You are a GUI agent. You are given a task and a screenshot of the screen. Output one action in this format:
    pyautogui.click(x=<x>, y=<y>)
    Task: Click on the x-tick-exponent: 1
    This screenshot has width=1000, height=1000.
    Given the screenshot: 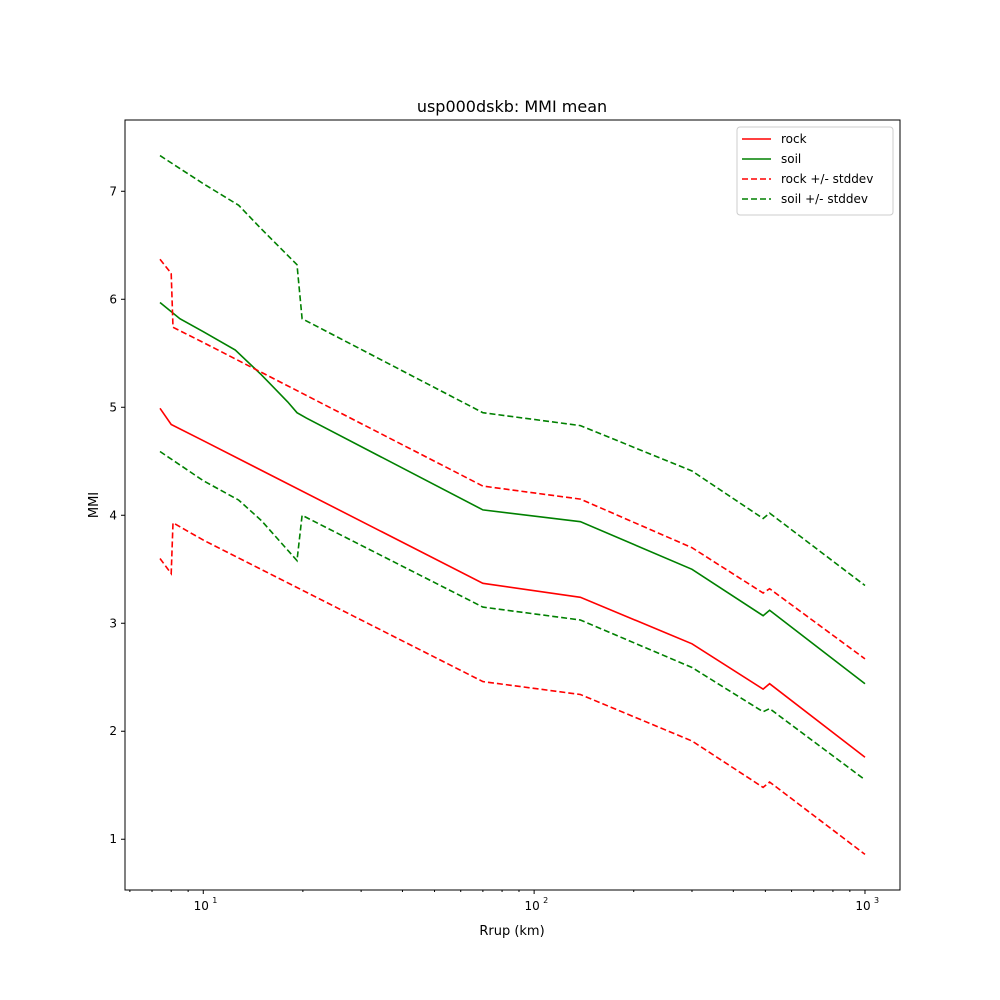 What is the action you would take?
    pyautogui.click(x=214, y=900)
    